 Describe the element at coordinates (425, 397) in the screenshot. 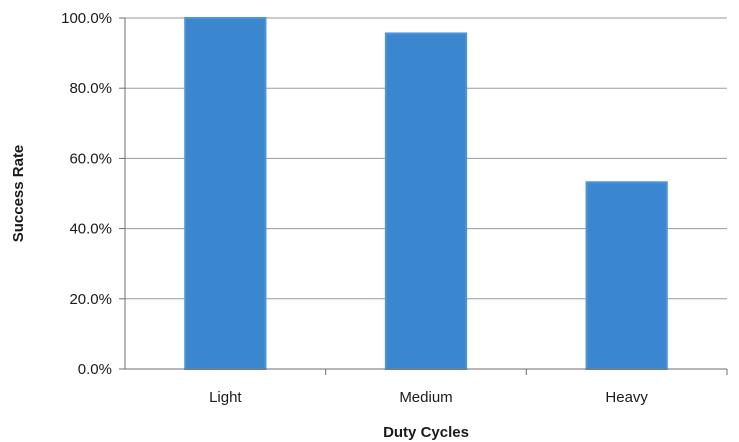

I see `x-tick-label: Medium` at that location.